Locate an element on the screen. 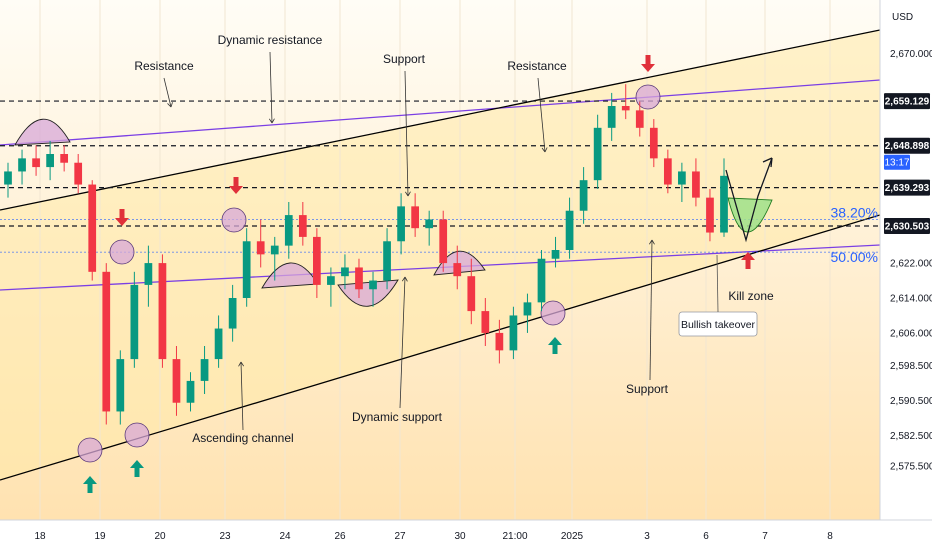 This screenshot has width=932, height=550. x-tick-label: 23 is located at coordinates (225, 536).